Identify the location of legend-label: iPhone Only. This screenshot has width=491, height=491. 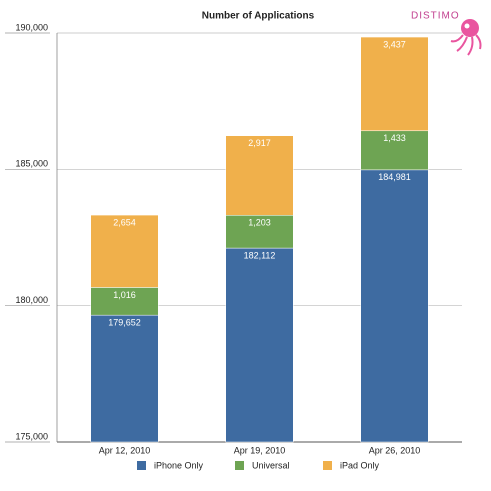
(179, 465).